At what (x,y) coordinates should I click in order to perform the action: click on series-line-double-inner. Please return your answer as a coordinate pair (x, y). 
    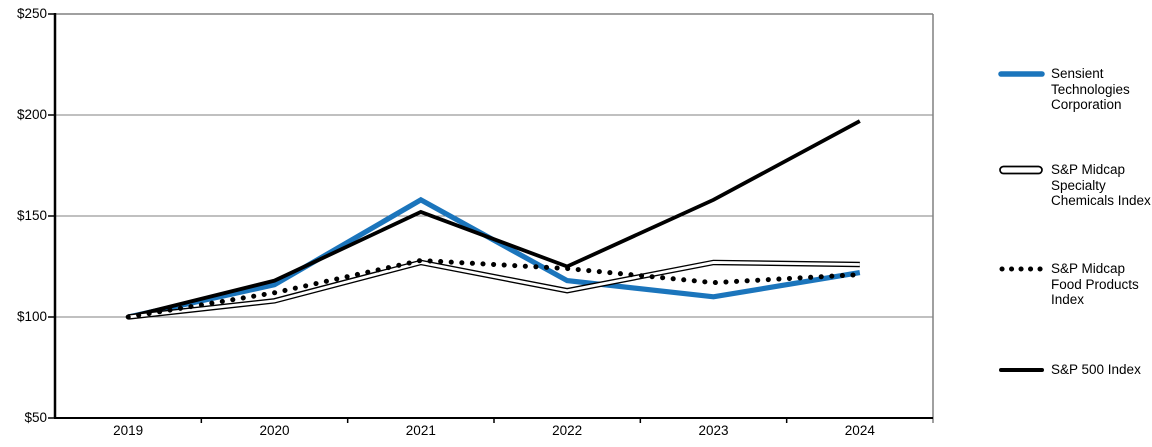
    Looking at the image, I should click on (494, 290).